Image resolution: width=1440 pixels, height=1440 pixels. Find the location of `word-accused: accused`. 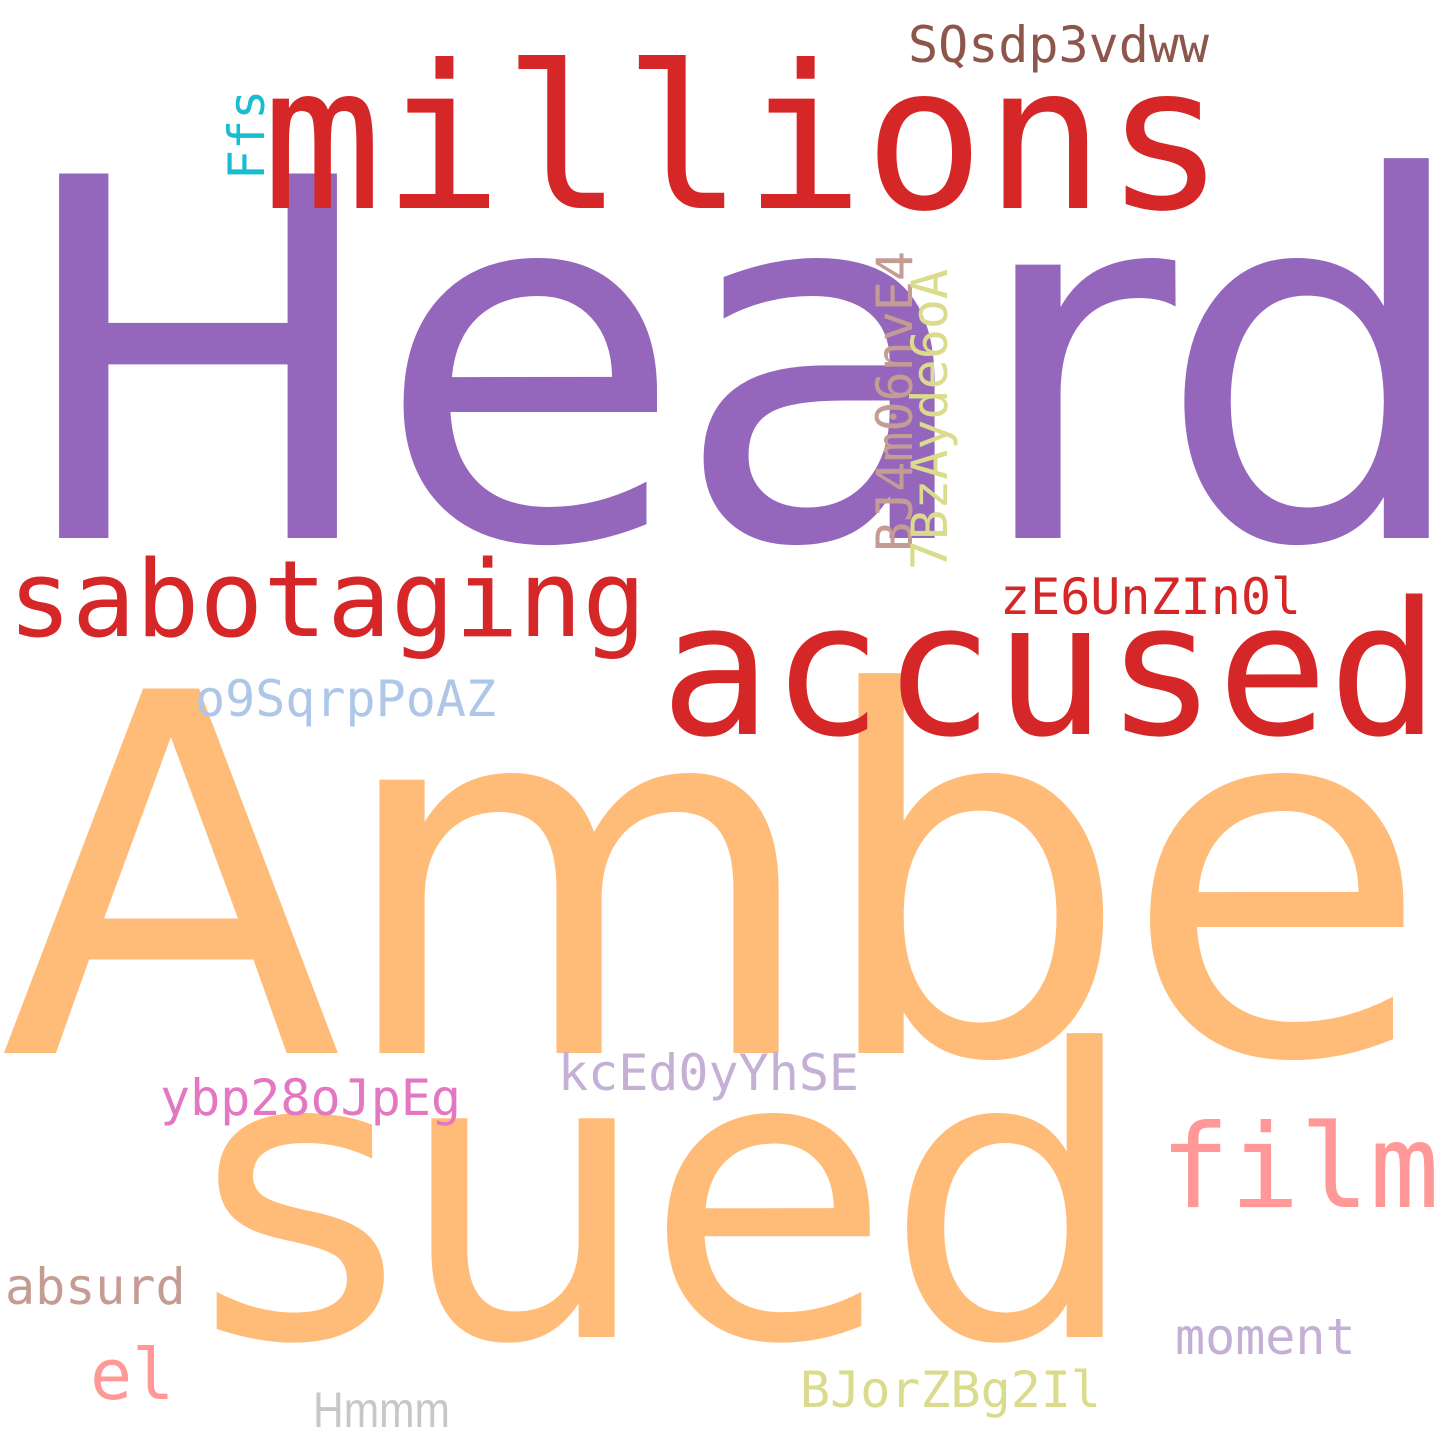

word-accused: accused is located at coordinates (1050, 670).